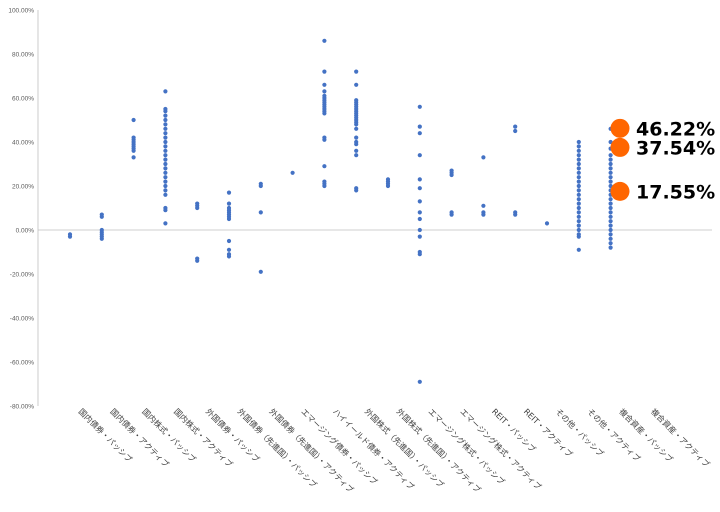  What do you see at coordinates (22, 407) in the screenshot?
I see `y-tick-label: -80.00%` at bounding box center [22, 407].